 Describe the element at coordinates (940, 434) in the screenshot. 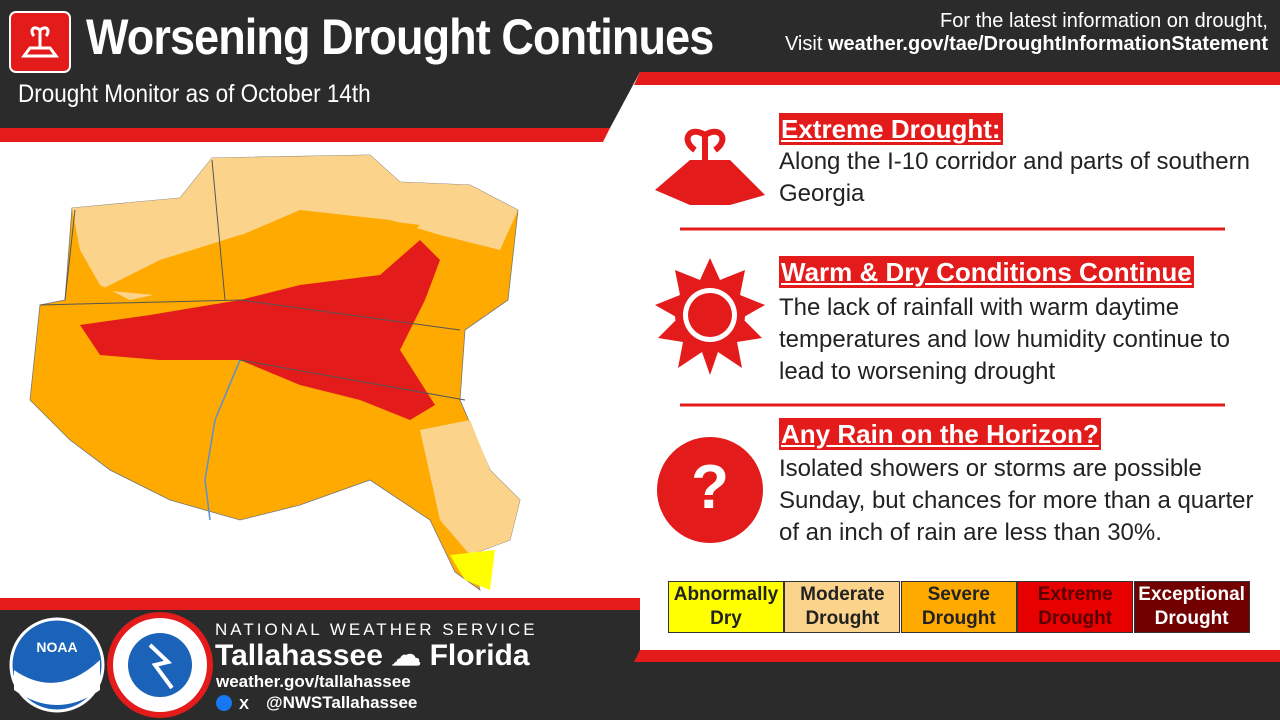

I see `section-heading: Any Rain on the Horizon?` at that location.